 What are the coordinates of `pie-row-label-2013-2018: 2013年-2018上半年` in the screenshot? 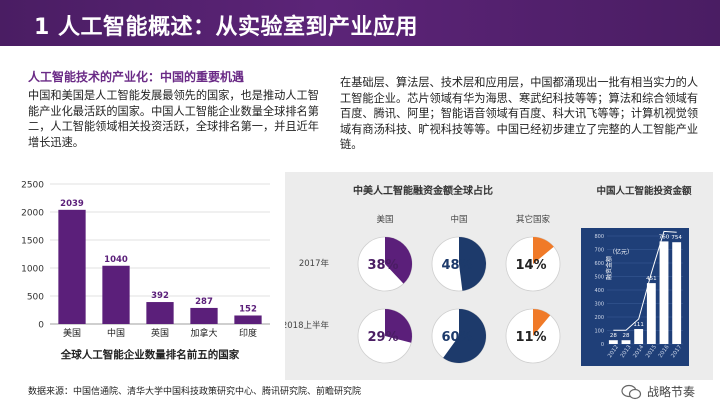 It's located at (289, 325).